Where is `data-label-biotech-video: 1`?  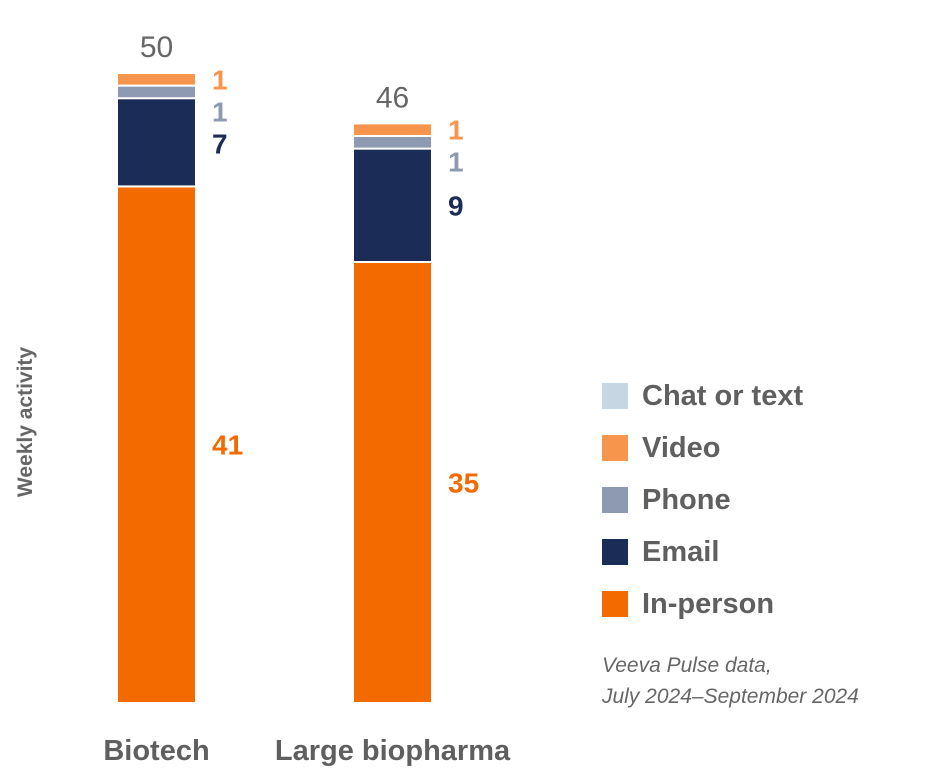 data-label-biotech-video: 1 is located at coordinates (220, 79).